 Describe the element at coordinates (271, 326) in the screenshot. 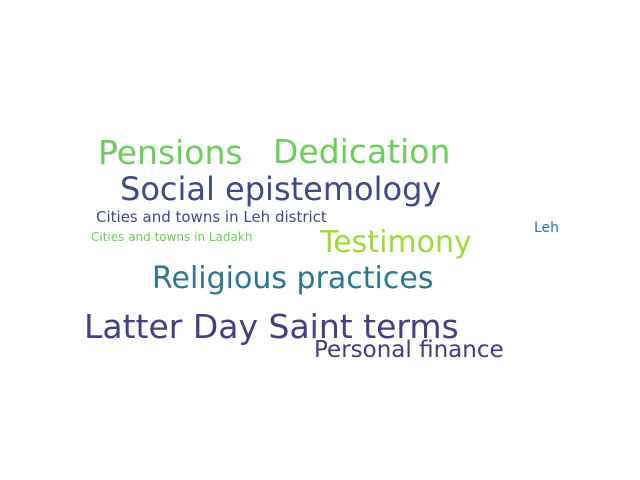

I see `word-latter-day-saint-terms: Latter Day Saint terms` at that location.